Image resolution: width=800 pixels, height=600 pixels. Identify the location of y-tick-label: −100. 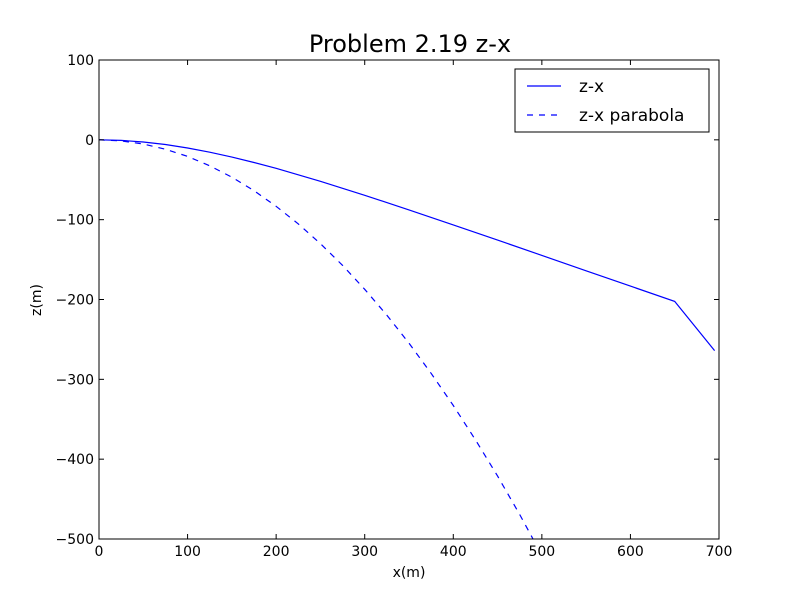
(75, 221).